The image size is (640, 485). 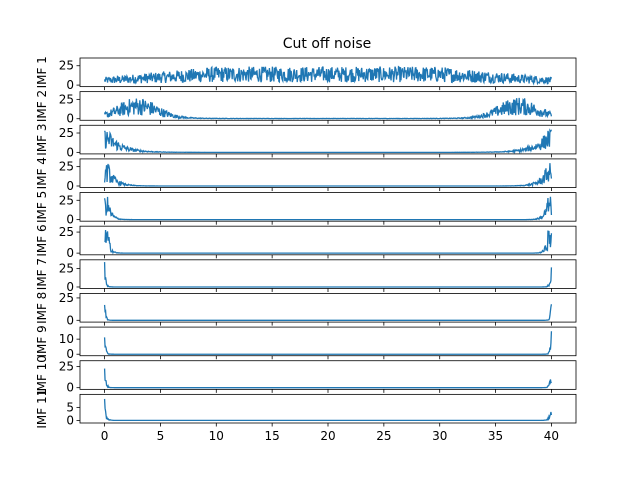 I want to click on panel-imf-4: 0 25 IMF 4, so click(x=306, y=175).